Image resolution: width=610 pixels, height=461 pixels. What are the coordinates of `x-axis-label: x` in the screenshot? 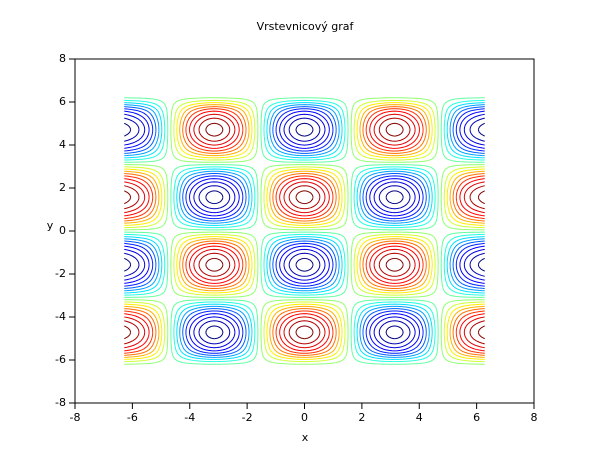 It's located at (305, 437).